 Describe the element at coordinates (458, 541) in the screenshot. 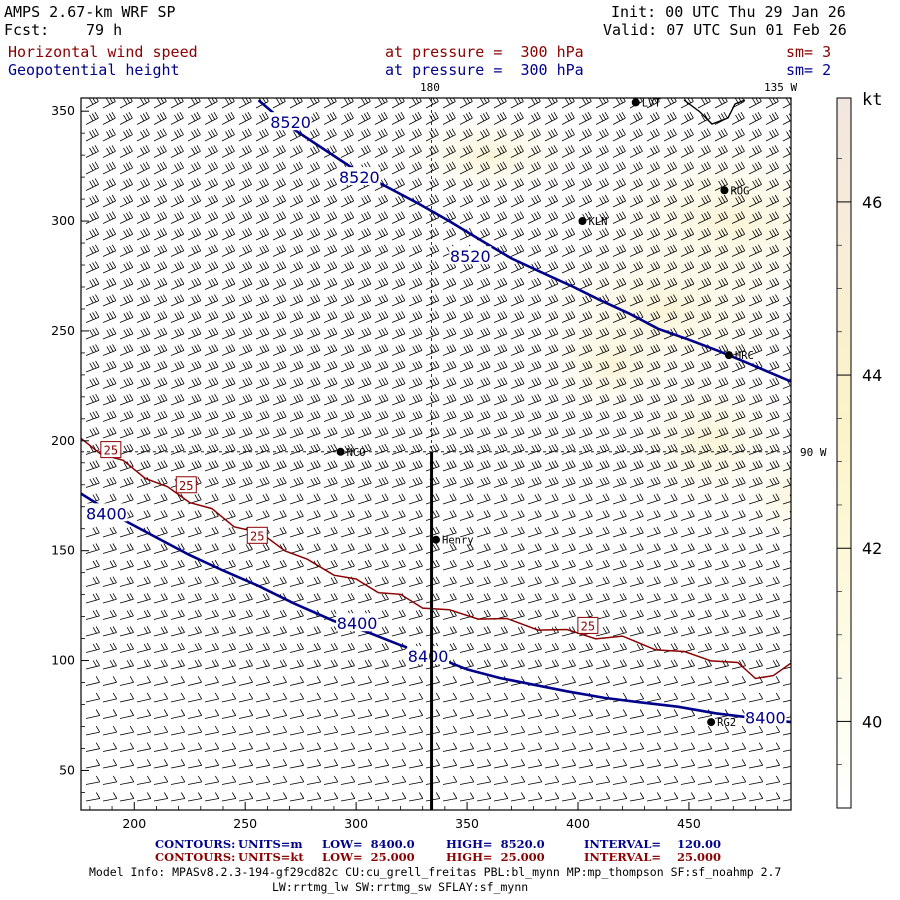

I see `station-label: Henry` at that location.